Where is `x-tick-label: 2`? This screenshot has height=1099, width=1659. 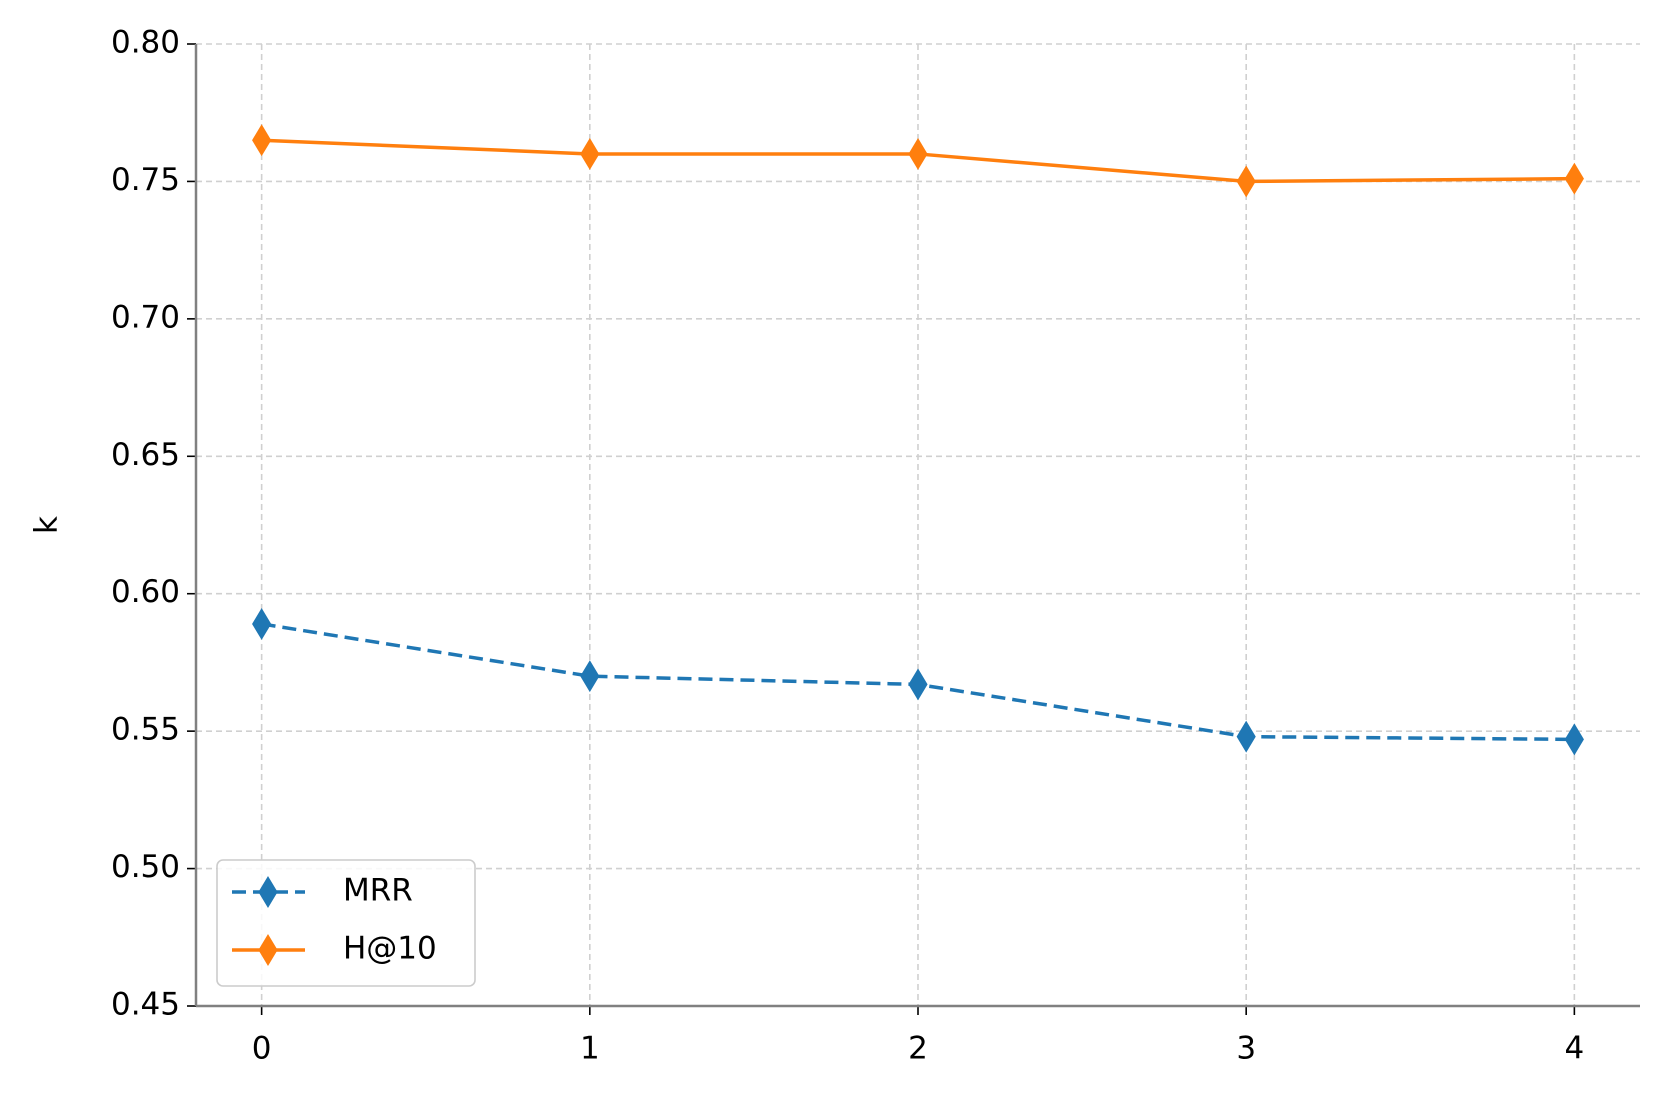
x-tick-label: 2 is located at coordinates (918, 1049).